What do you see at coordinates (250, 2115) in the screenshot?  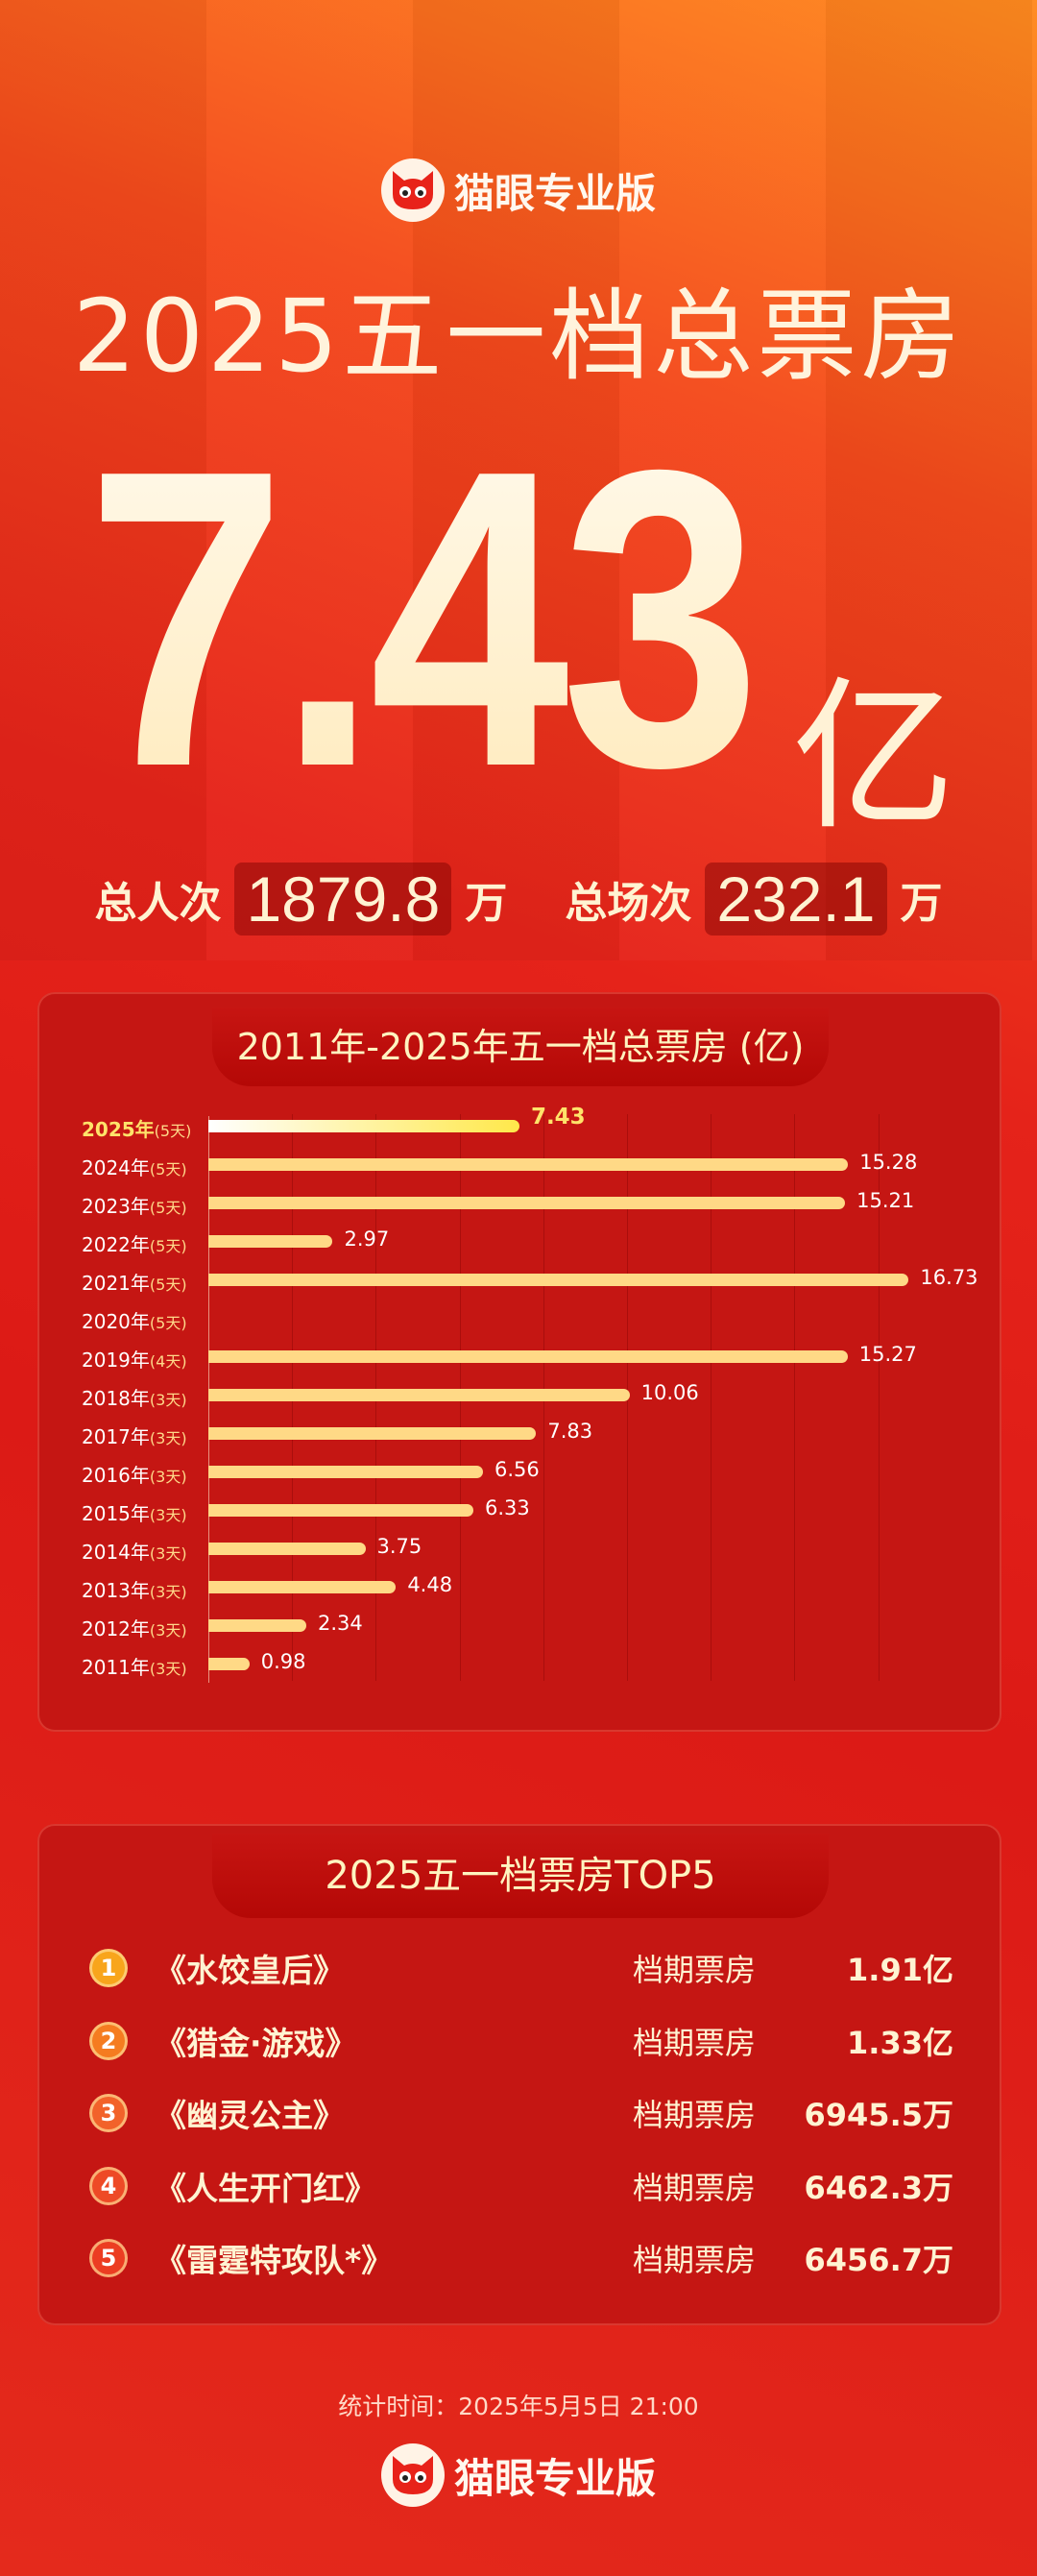 I see `movie-title: 《幽灵公主》` at bounding box center [250, 2115].